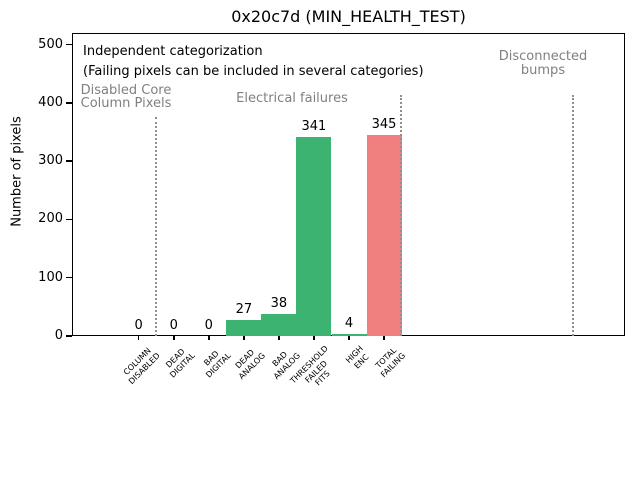  What do you see at coordinates (543, 63) in the screenshot?
I see `annotation-disconnected-bumps: Disconnected bumps` at bounding box center [543, 63].